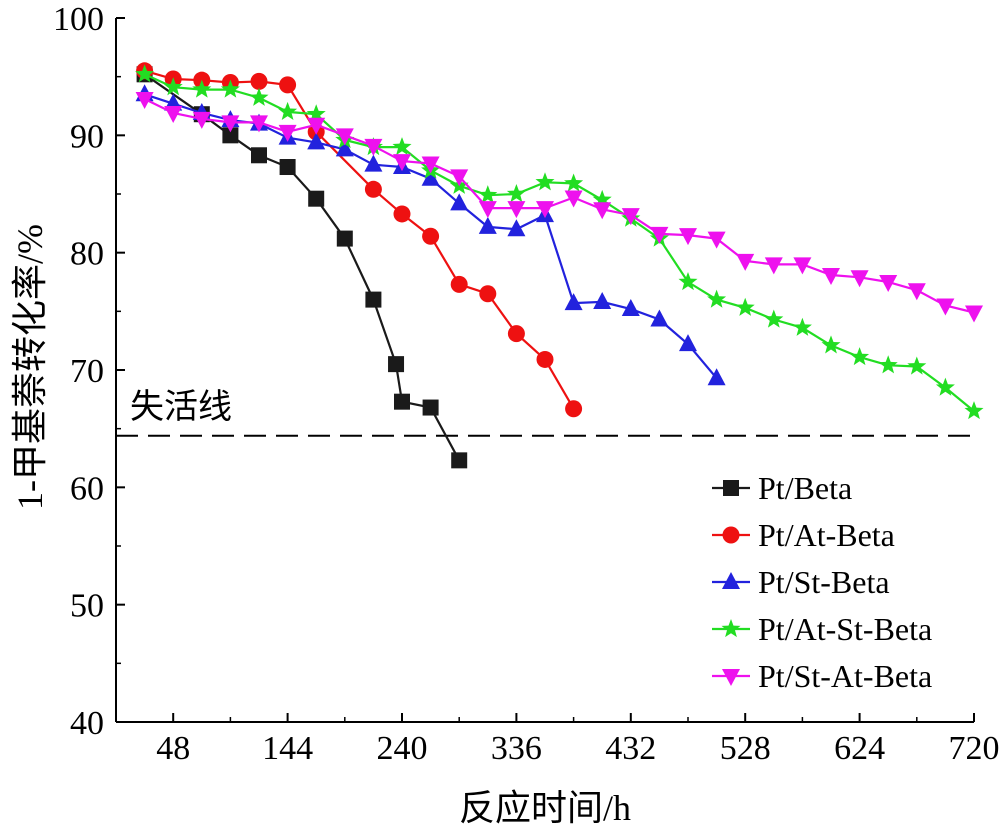 This screenshot has width=1000, height=833. Describe the element at coordinates (545, 808) in the screenshot. I see `x-axis-title: 反应时间/h` at that location.